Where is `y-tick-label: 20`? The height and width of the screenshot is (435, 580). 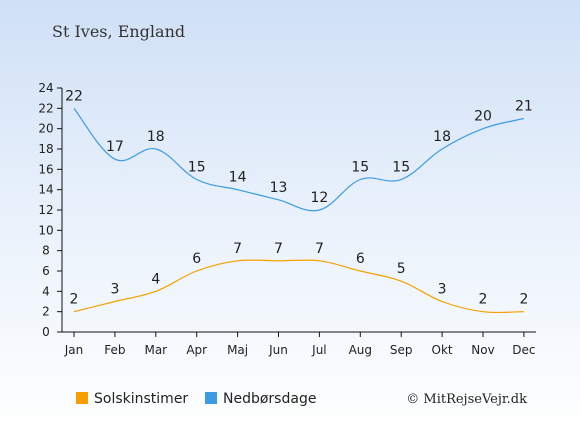
y-tick-label: 20 is located at coordinates (45, 129).